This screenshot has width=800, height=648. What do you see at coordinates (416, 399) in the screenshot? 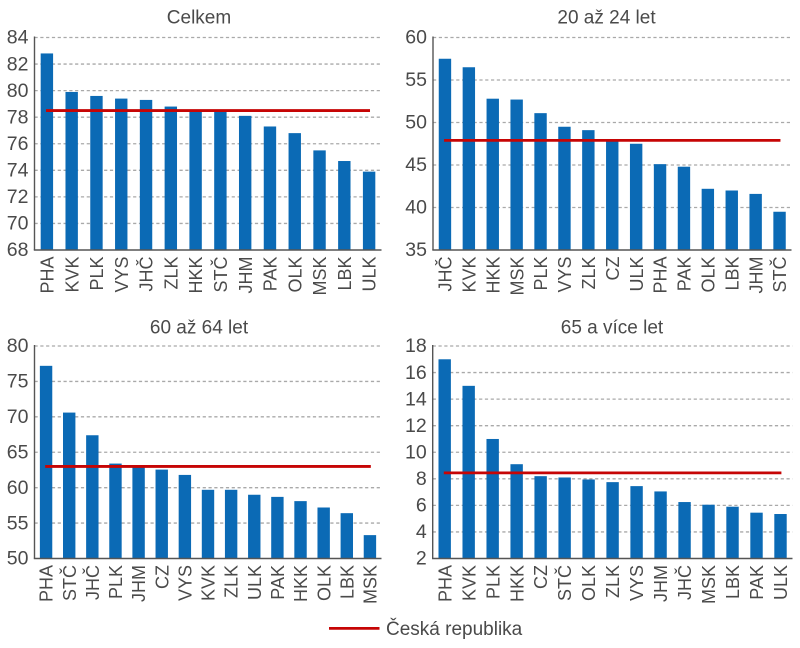
I see `svg-text: 14` at bounding box center [416, 399].